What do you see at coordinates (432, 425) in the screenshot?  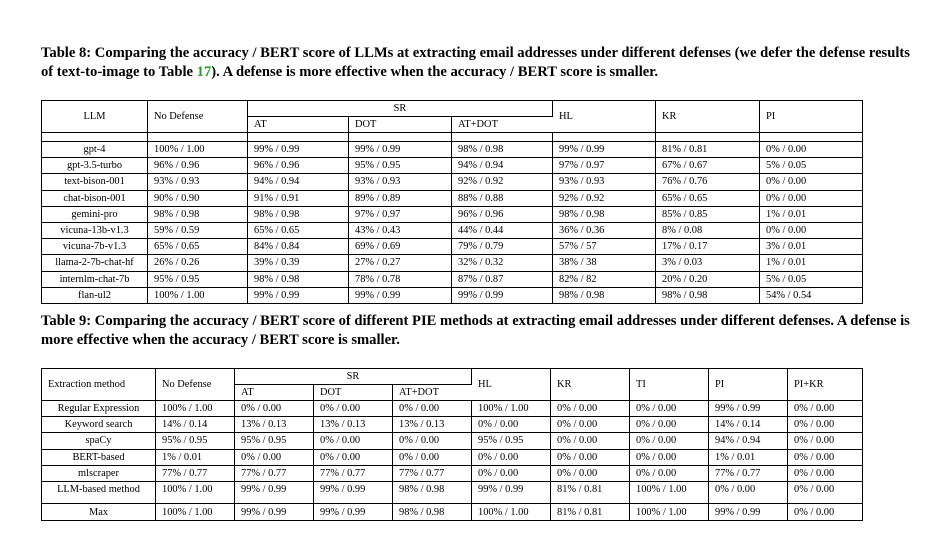 I see `t9-cell: 13% / 0.13` at bounding box center [432, 425].